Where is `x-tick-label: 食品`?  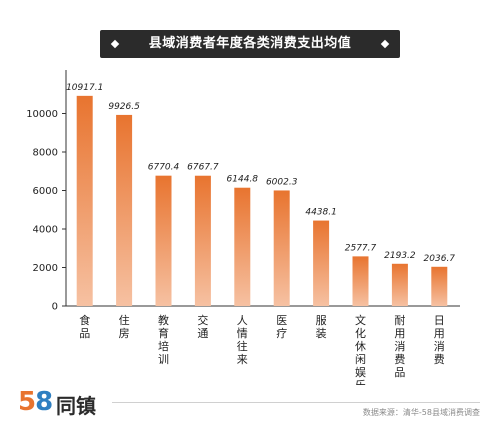 x-tick-label: 食品 is located at coordinates (84, 326).